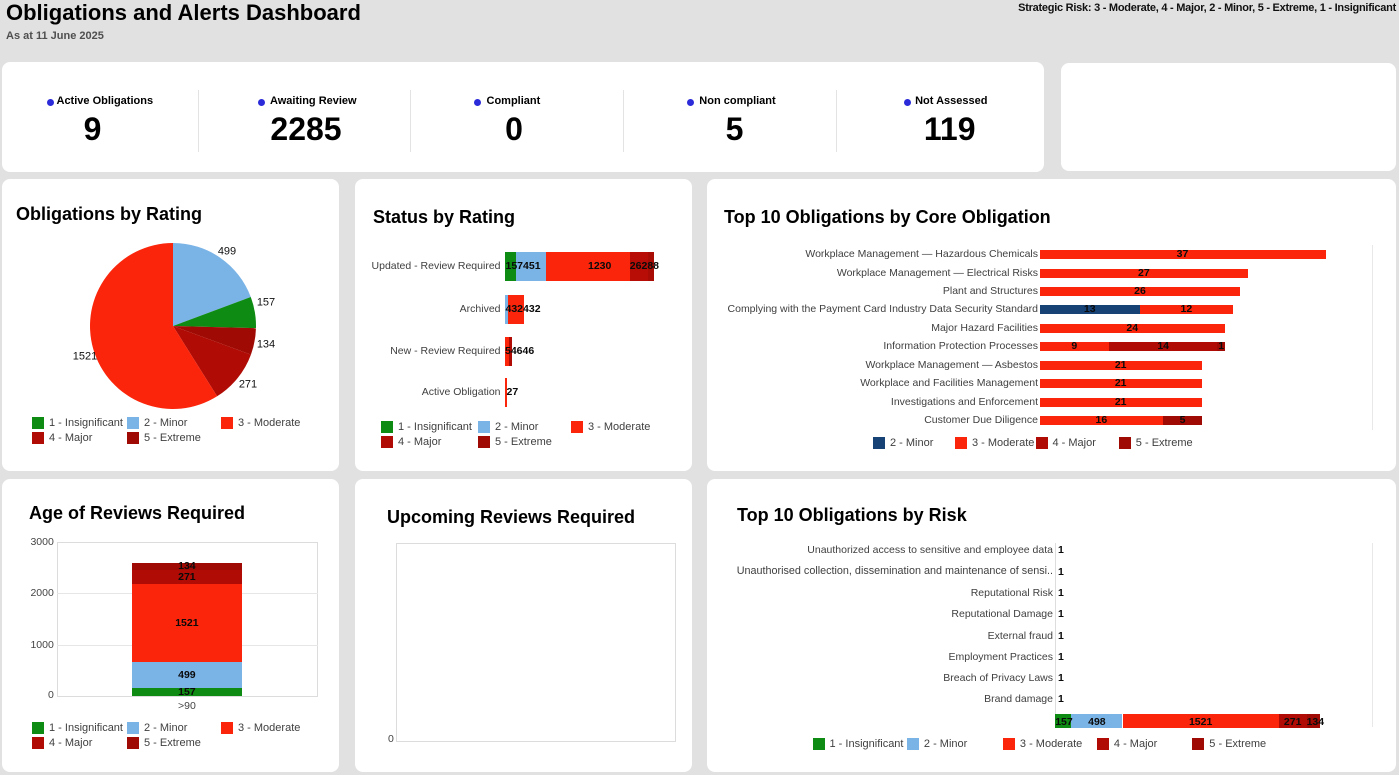  I want to click on svg-text: 271, so click(248, 385).